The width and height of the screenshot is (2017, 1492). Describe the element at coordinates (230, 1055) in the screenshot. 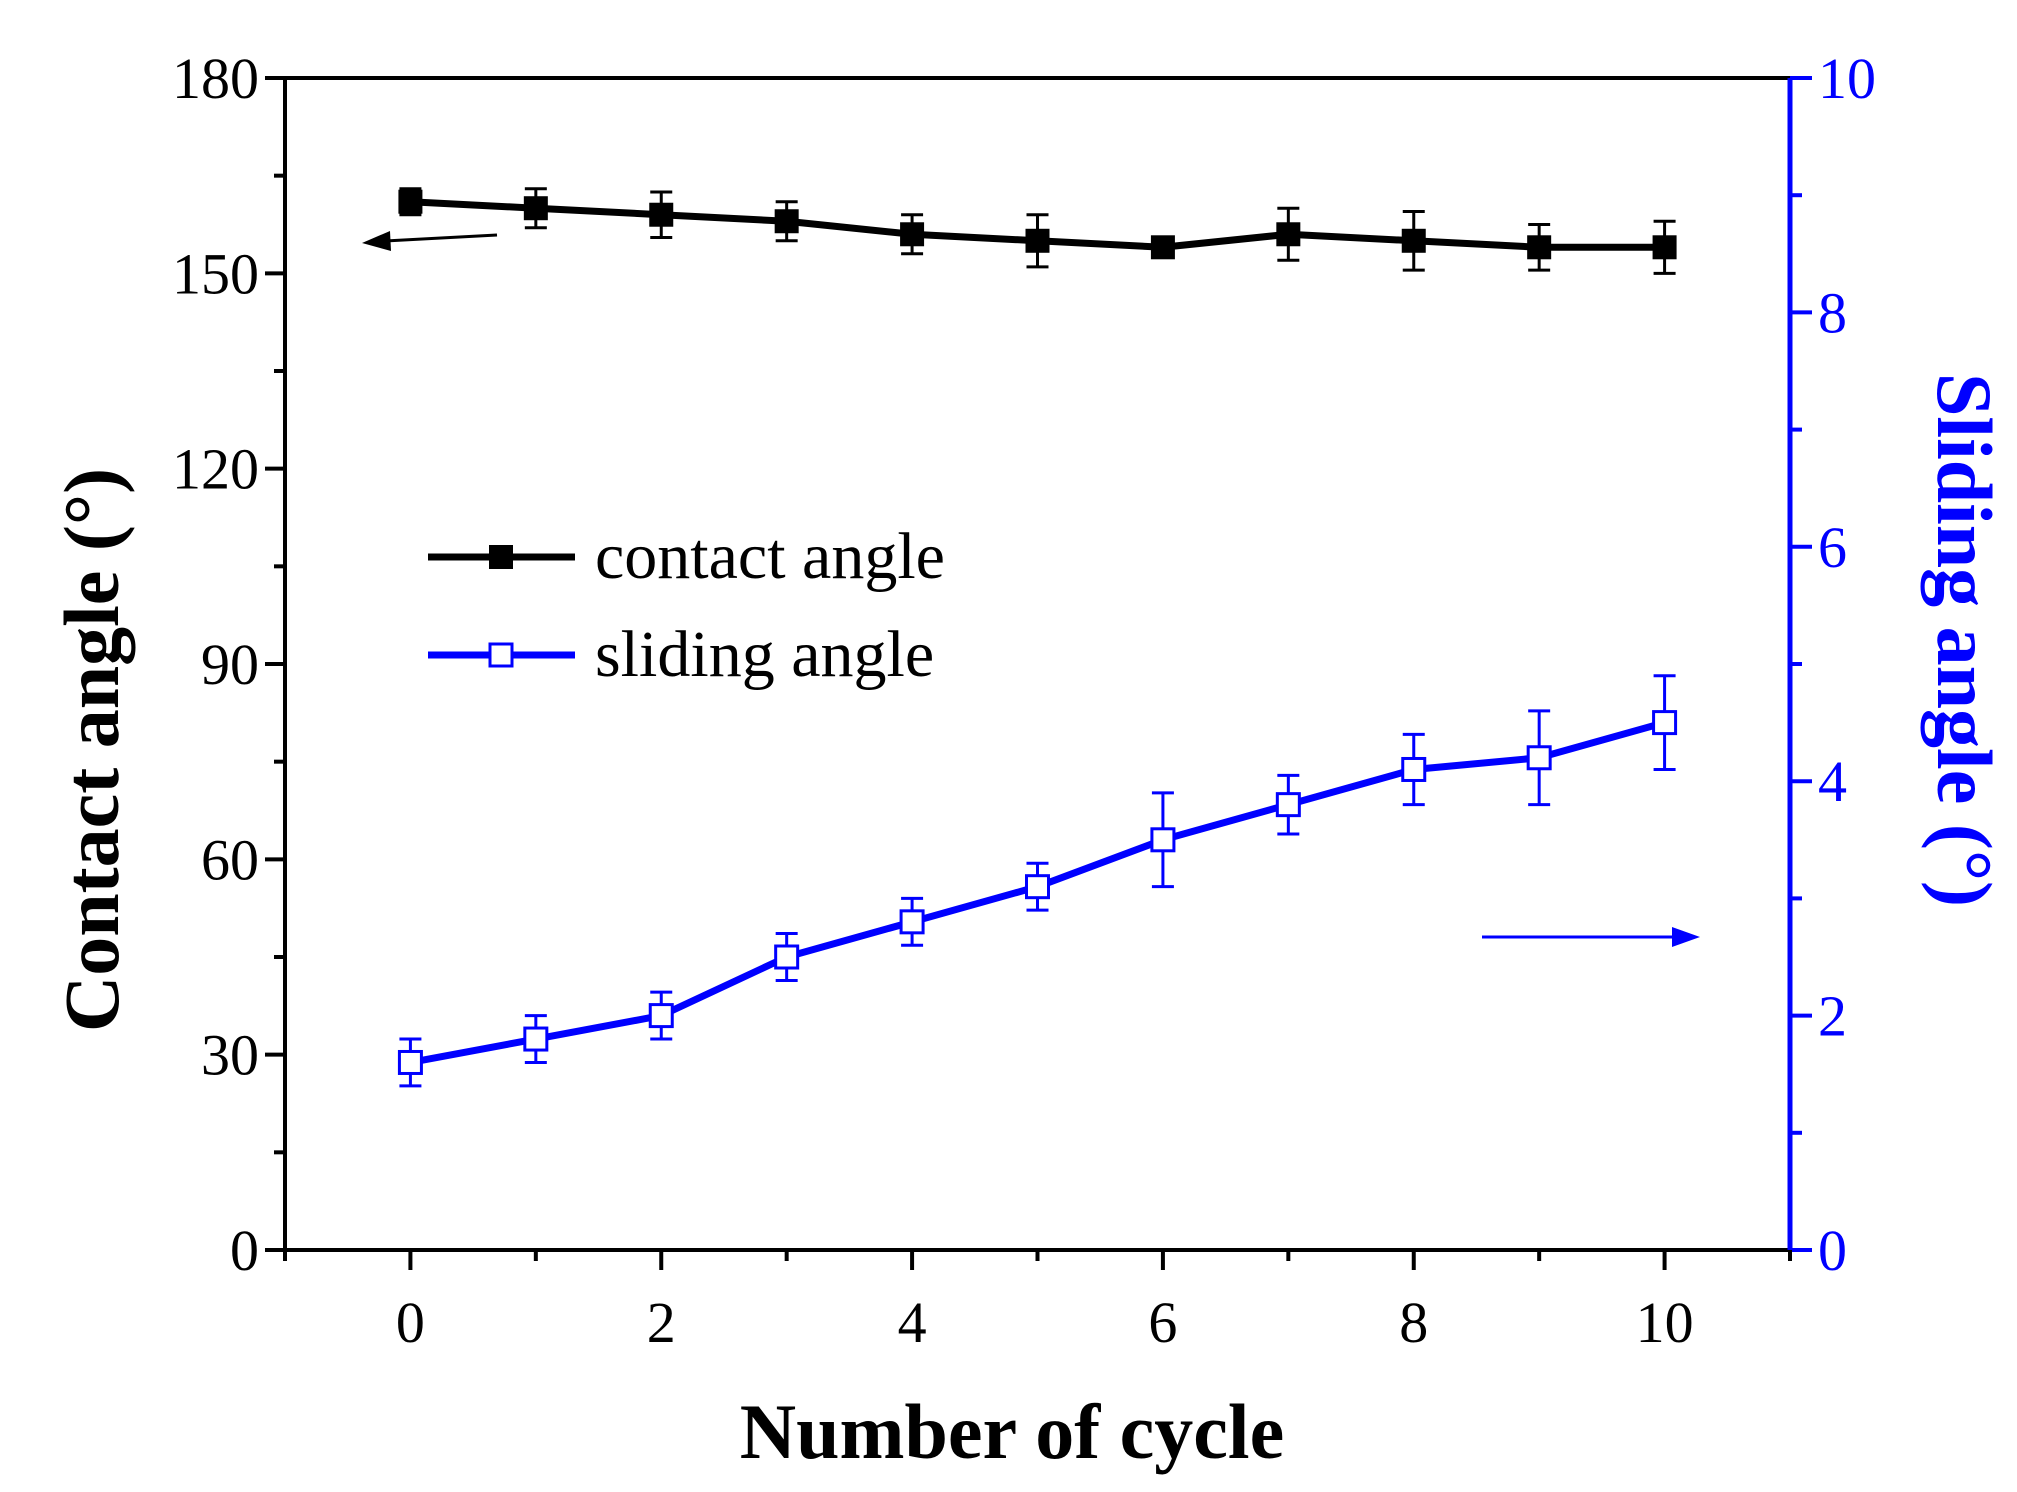

I see `left-tick-label: 30` at that location.